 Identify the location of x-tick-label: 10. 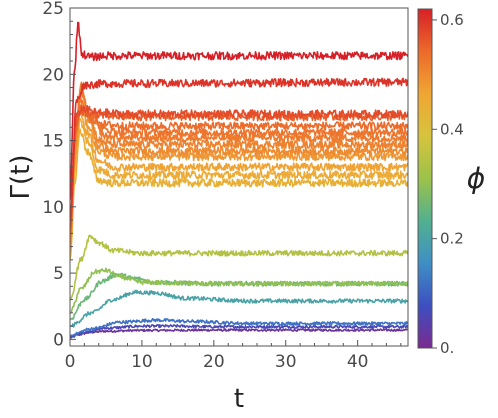
(142, 362).